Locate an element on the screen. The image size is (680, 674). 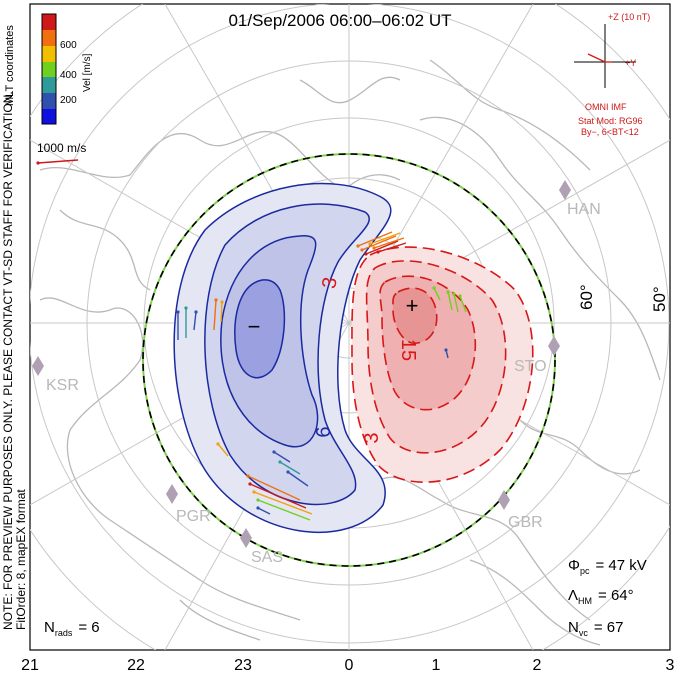
mlt-tick-2: 2 is located at coordinates (537, 665).